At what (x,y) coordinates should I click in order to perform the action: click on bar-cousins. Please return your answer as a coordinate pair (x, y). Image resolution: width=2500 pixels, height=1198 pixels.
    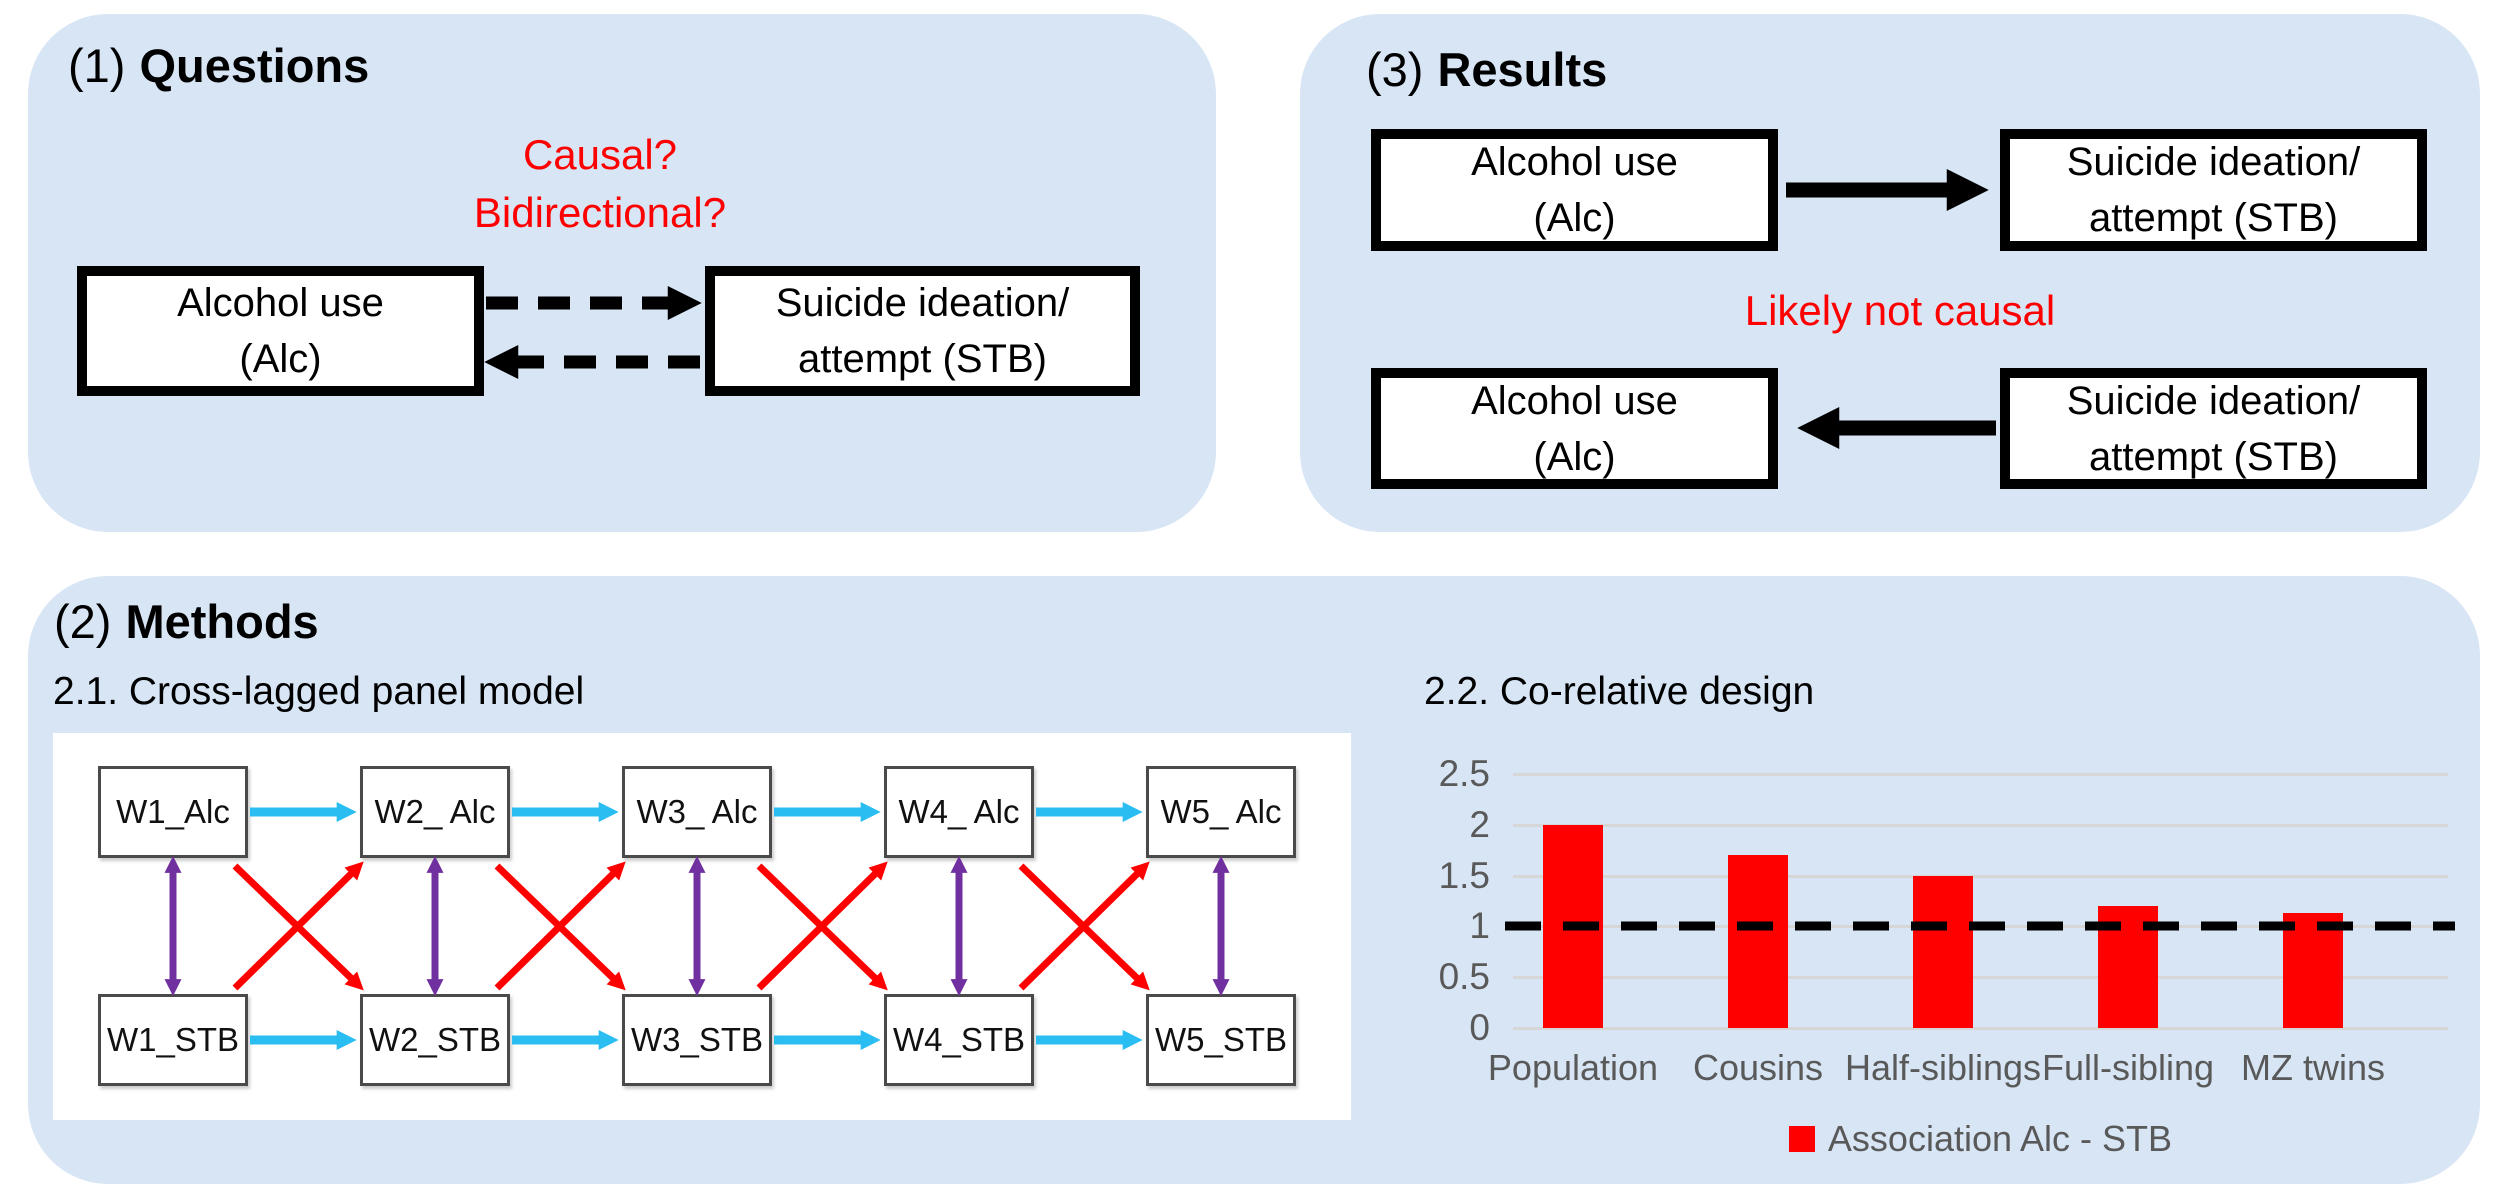
    Looking at the image, I should click on (1758, 941).